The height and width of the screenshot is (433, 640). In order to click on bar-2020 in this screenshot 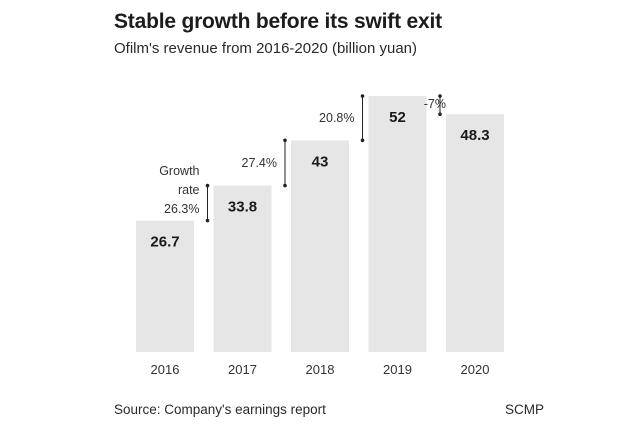, I will do `click(475, 233)`.